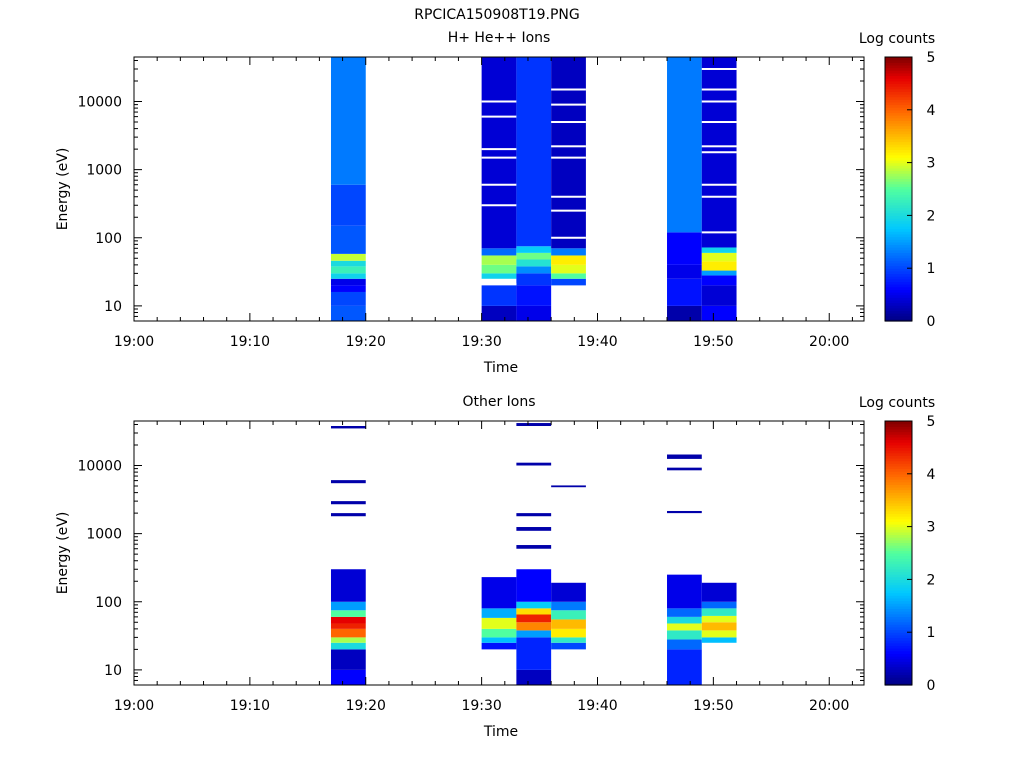 The image size is (1024, 768). I want to click on colorbar-frame, so click(898, 189).